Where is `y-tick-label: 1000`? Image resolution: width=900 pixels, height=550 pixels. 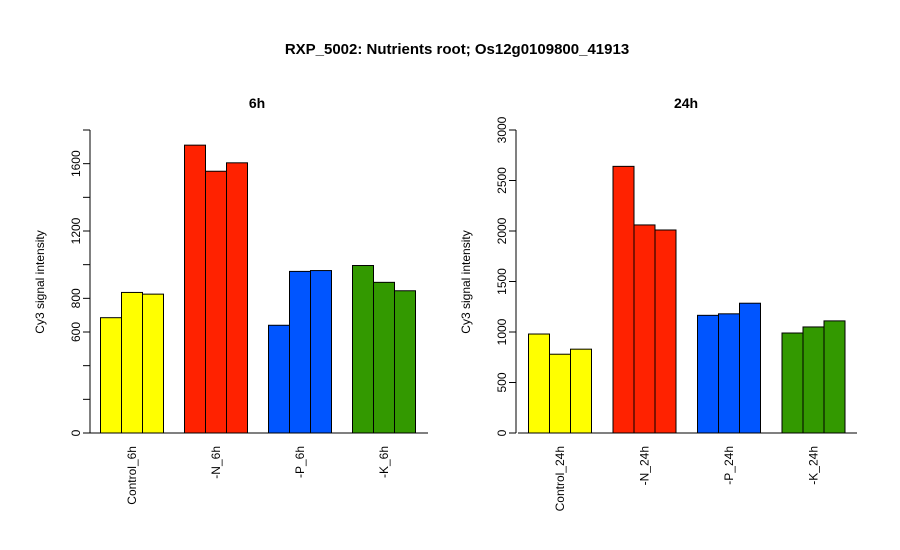 y-tick-label: 1000 is located at coordinates (502, 331).